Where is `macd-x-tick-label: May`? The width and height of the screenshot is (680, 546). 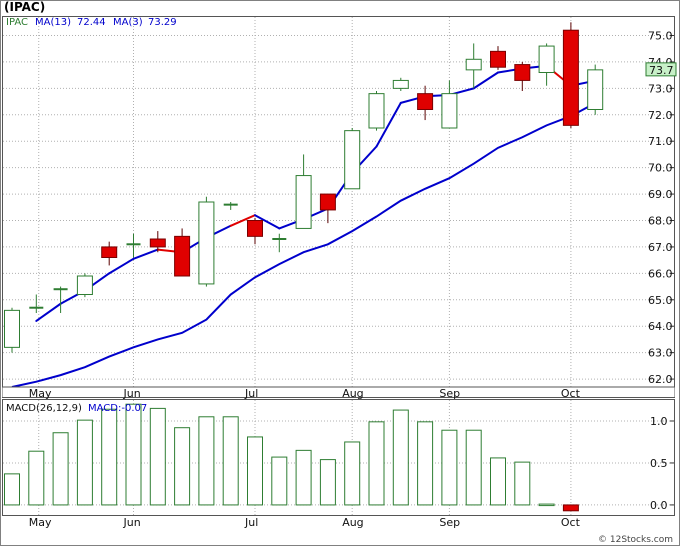
macd-x-tick-label: May is located at coordinates (40, 522).